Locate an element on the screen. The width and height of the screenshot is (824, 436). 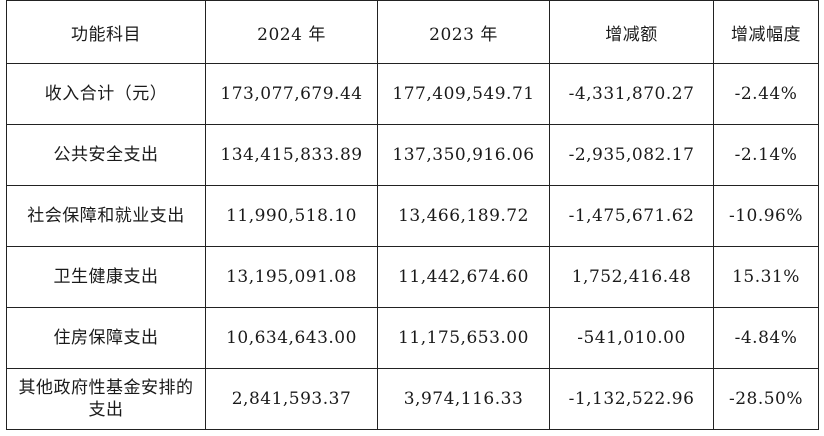
cell-change-rate: 15.31% is located at coordinates (766, 277).